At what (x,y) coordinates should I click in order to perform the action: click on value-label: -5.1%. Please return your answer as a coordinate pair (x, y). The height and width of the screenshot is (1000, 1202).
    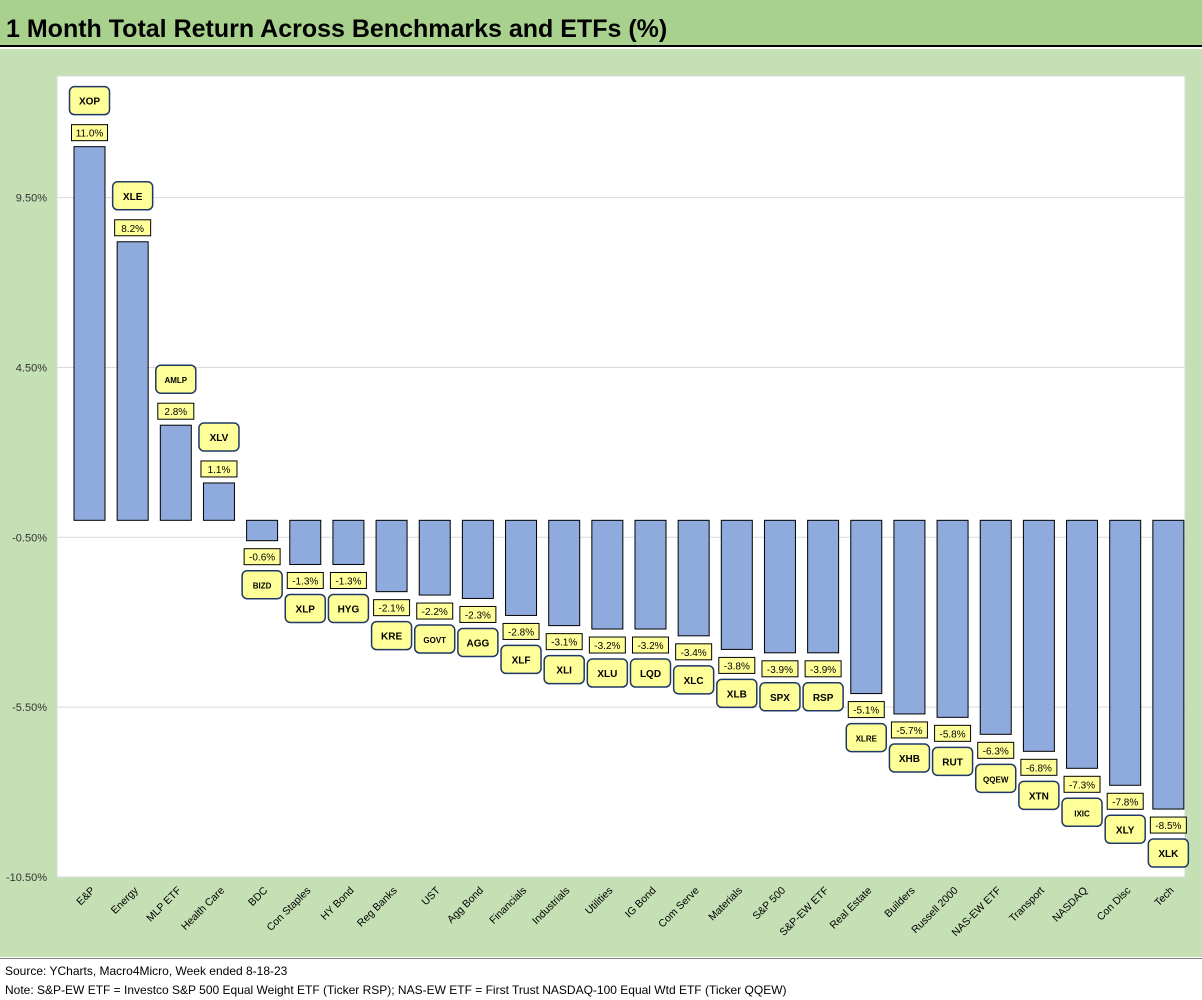
    Looking at the image, I should click on (866, 711).